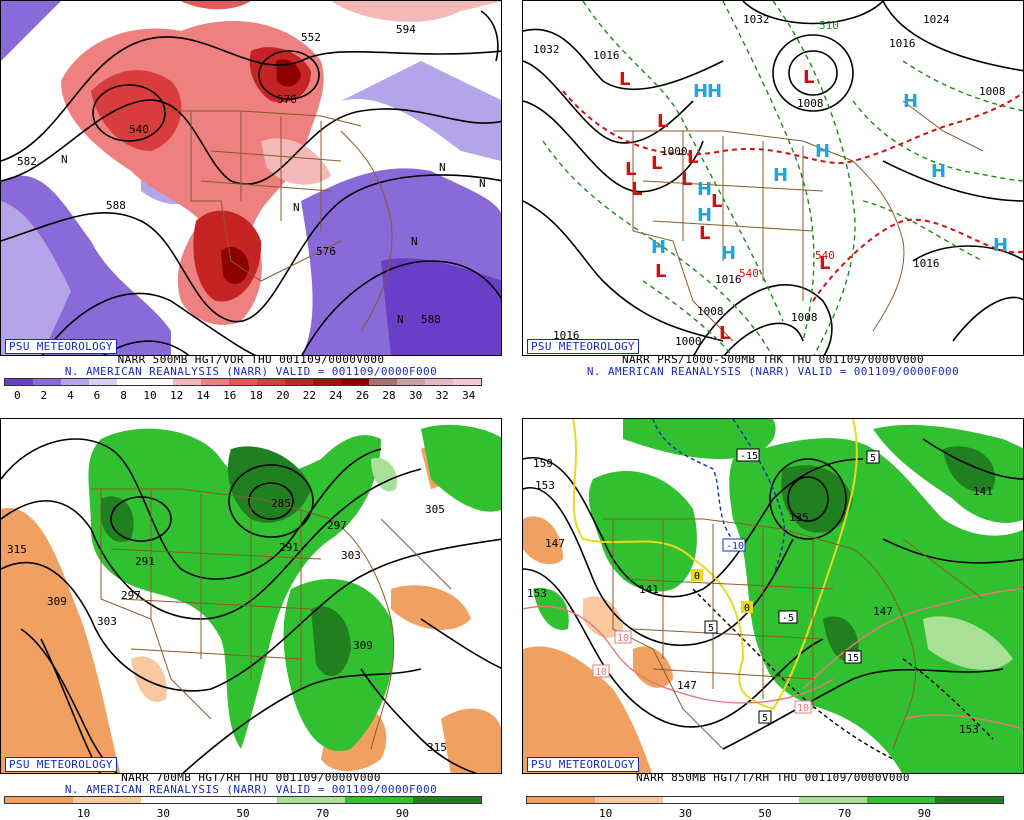 The width and height of the screenshot is (1024, 820). What do you see at coordinates (825, 255) in the screenshot?
I see `thickness-label: 540` at bounding box center [825, 255].